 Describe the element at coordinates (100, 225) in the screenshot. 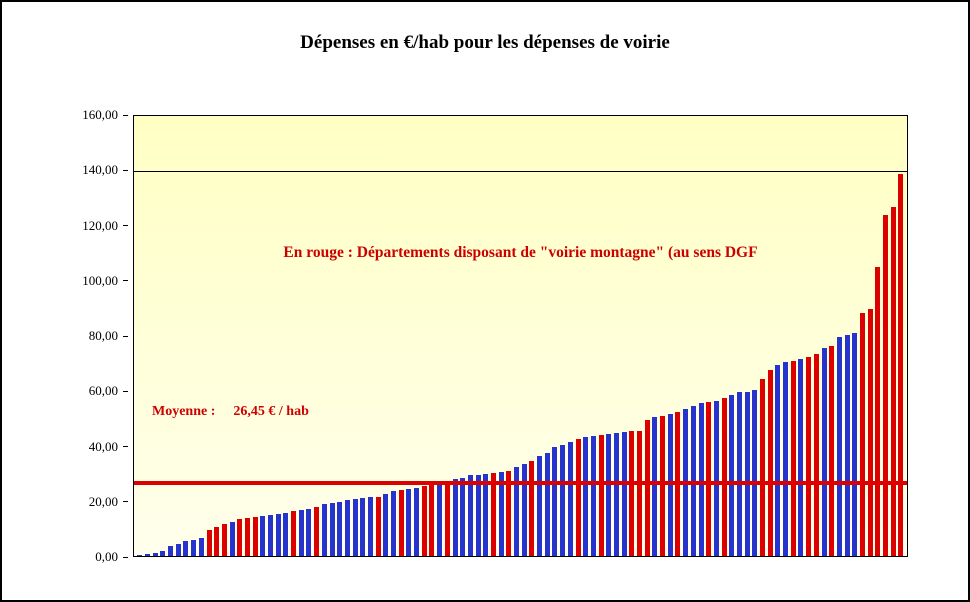

I see `y-tick-label: 120,00` at that location.